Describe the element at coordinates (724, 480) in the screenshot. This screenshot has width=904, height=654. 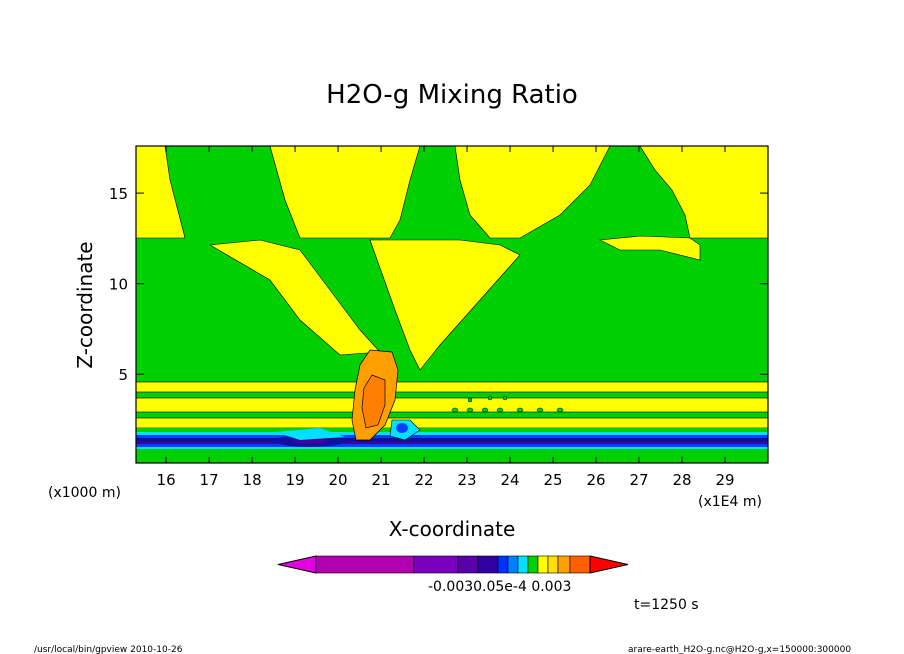
I see `x-tick-label: 29` at that location.